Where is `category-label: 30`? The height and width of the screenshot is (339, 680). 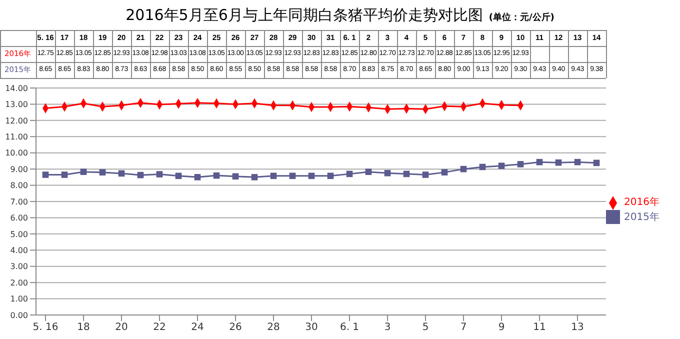
category-label: 30 is located at coordinates (311, 328).